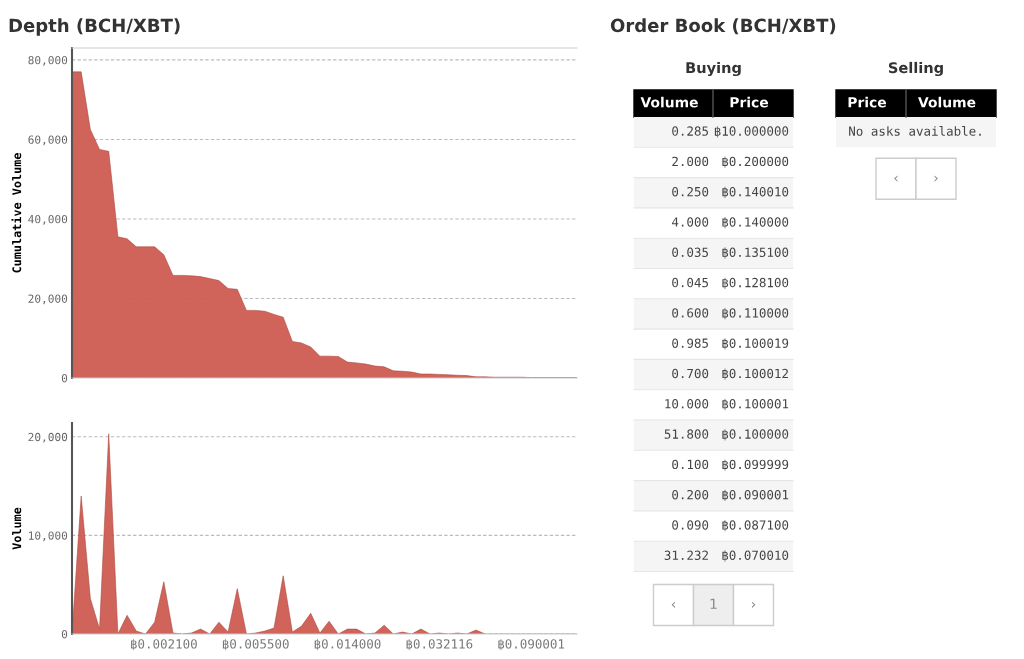 The width and height of the screenshot is (1024, 659). Describe the element at coordinates (686, 434) in the screenshot. I see `text: 51.800` at that location.